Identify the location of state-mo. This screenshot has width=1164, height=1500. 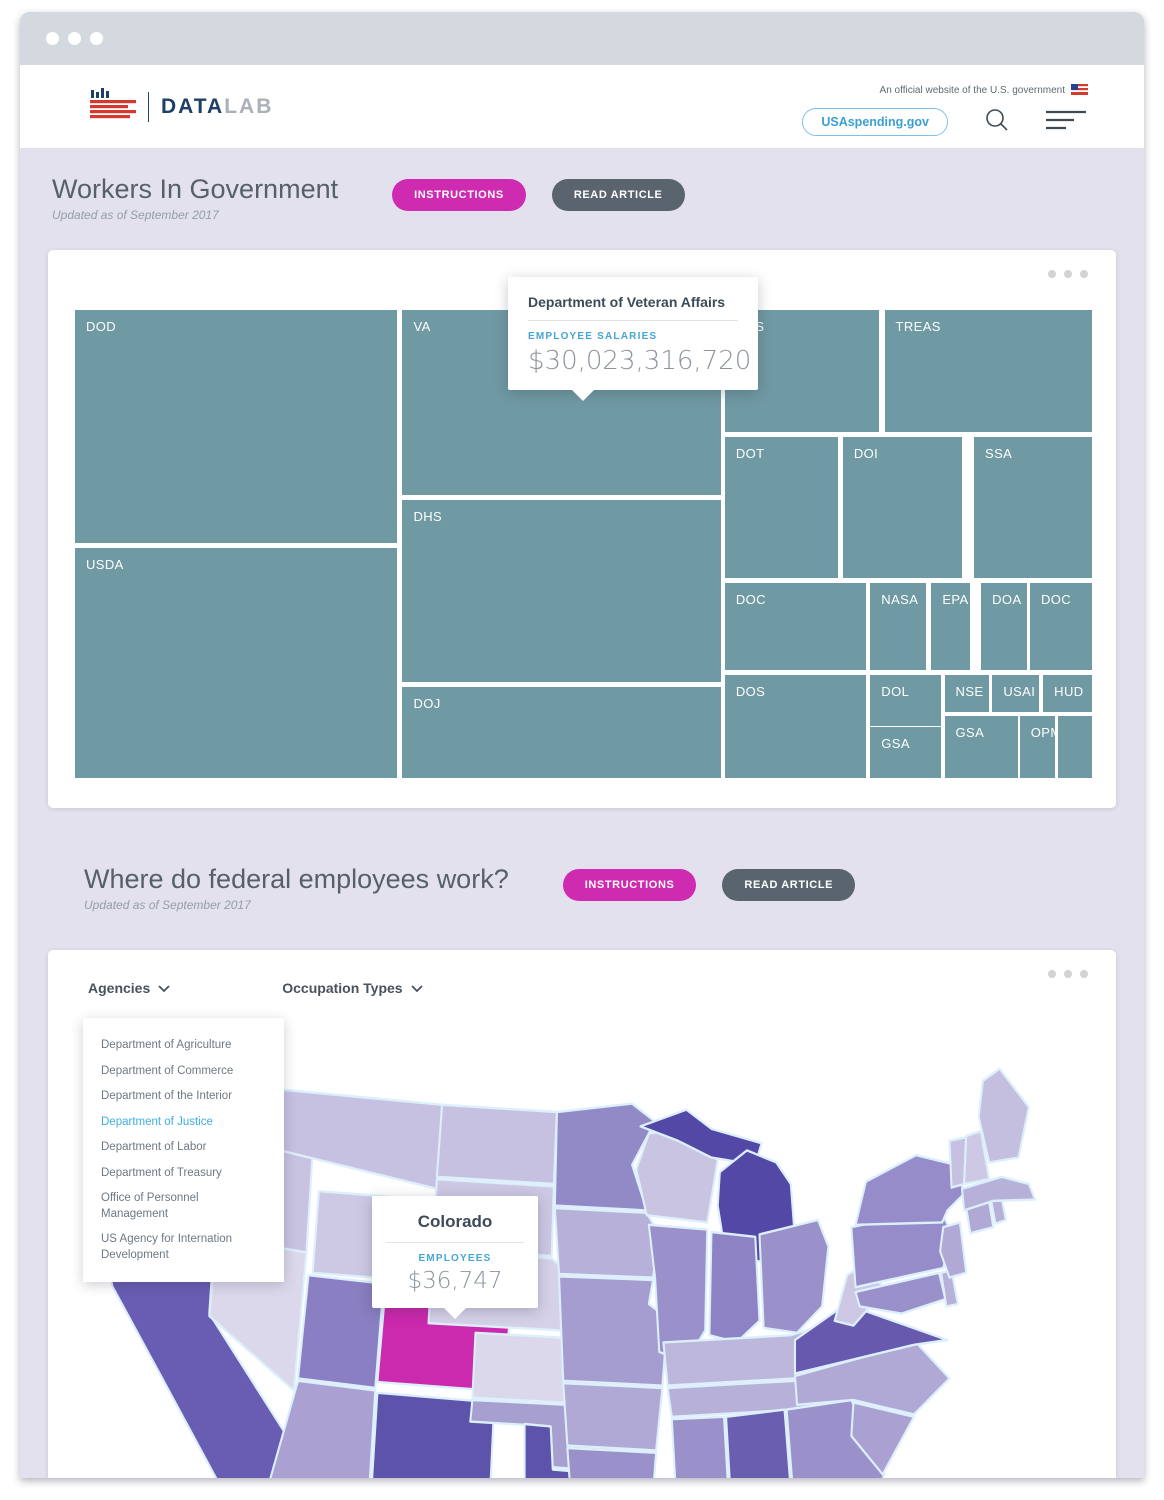
(613, 1331).